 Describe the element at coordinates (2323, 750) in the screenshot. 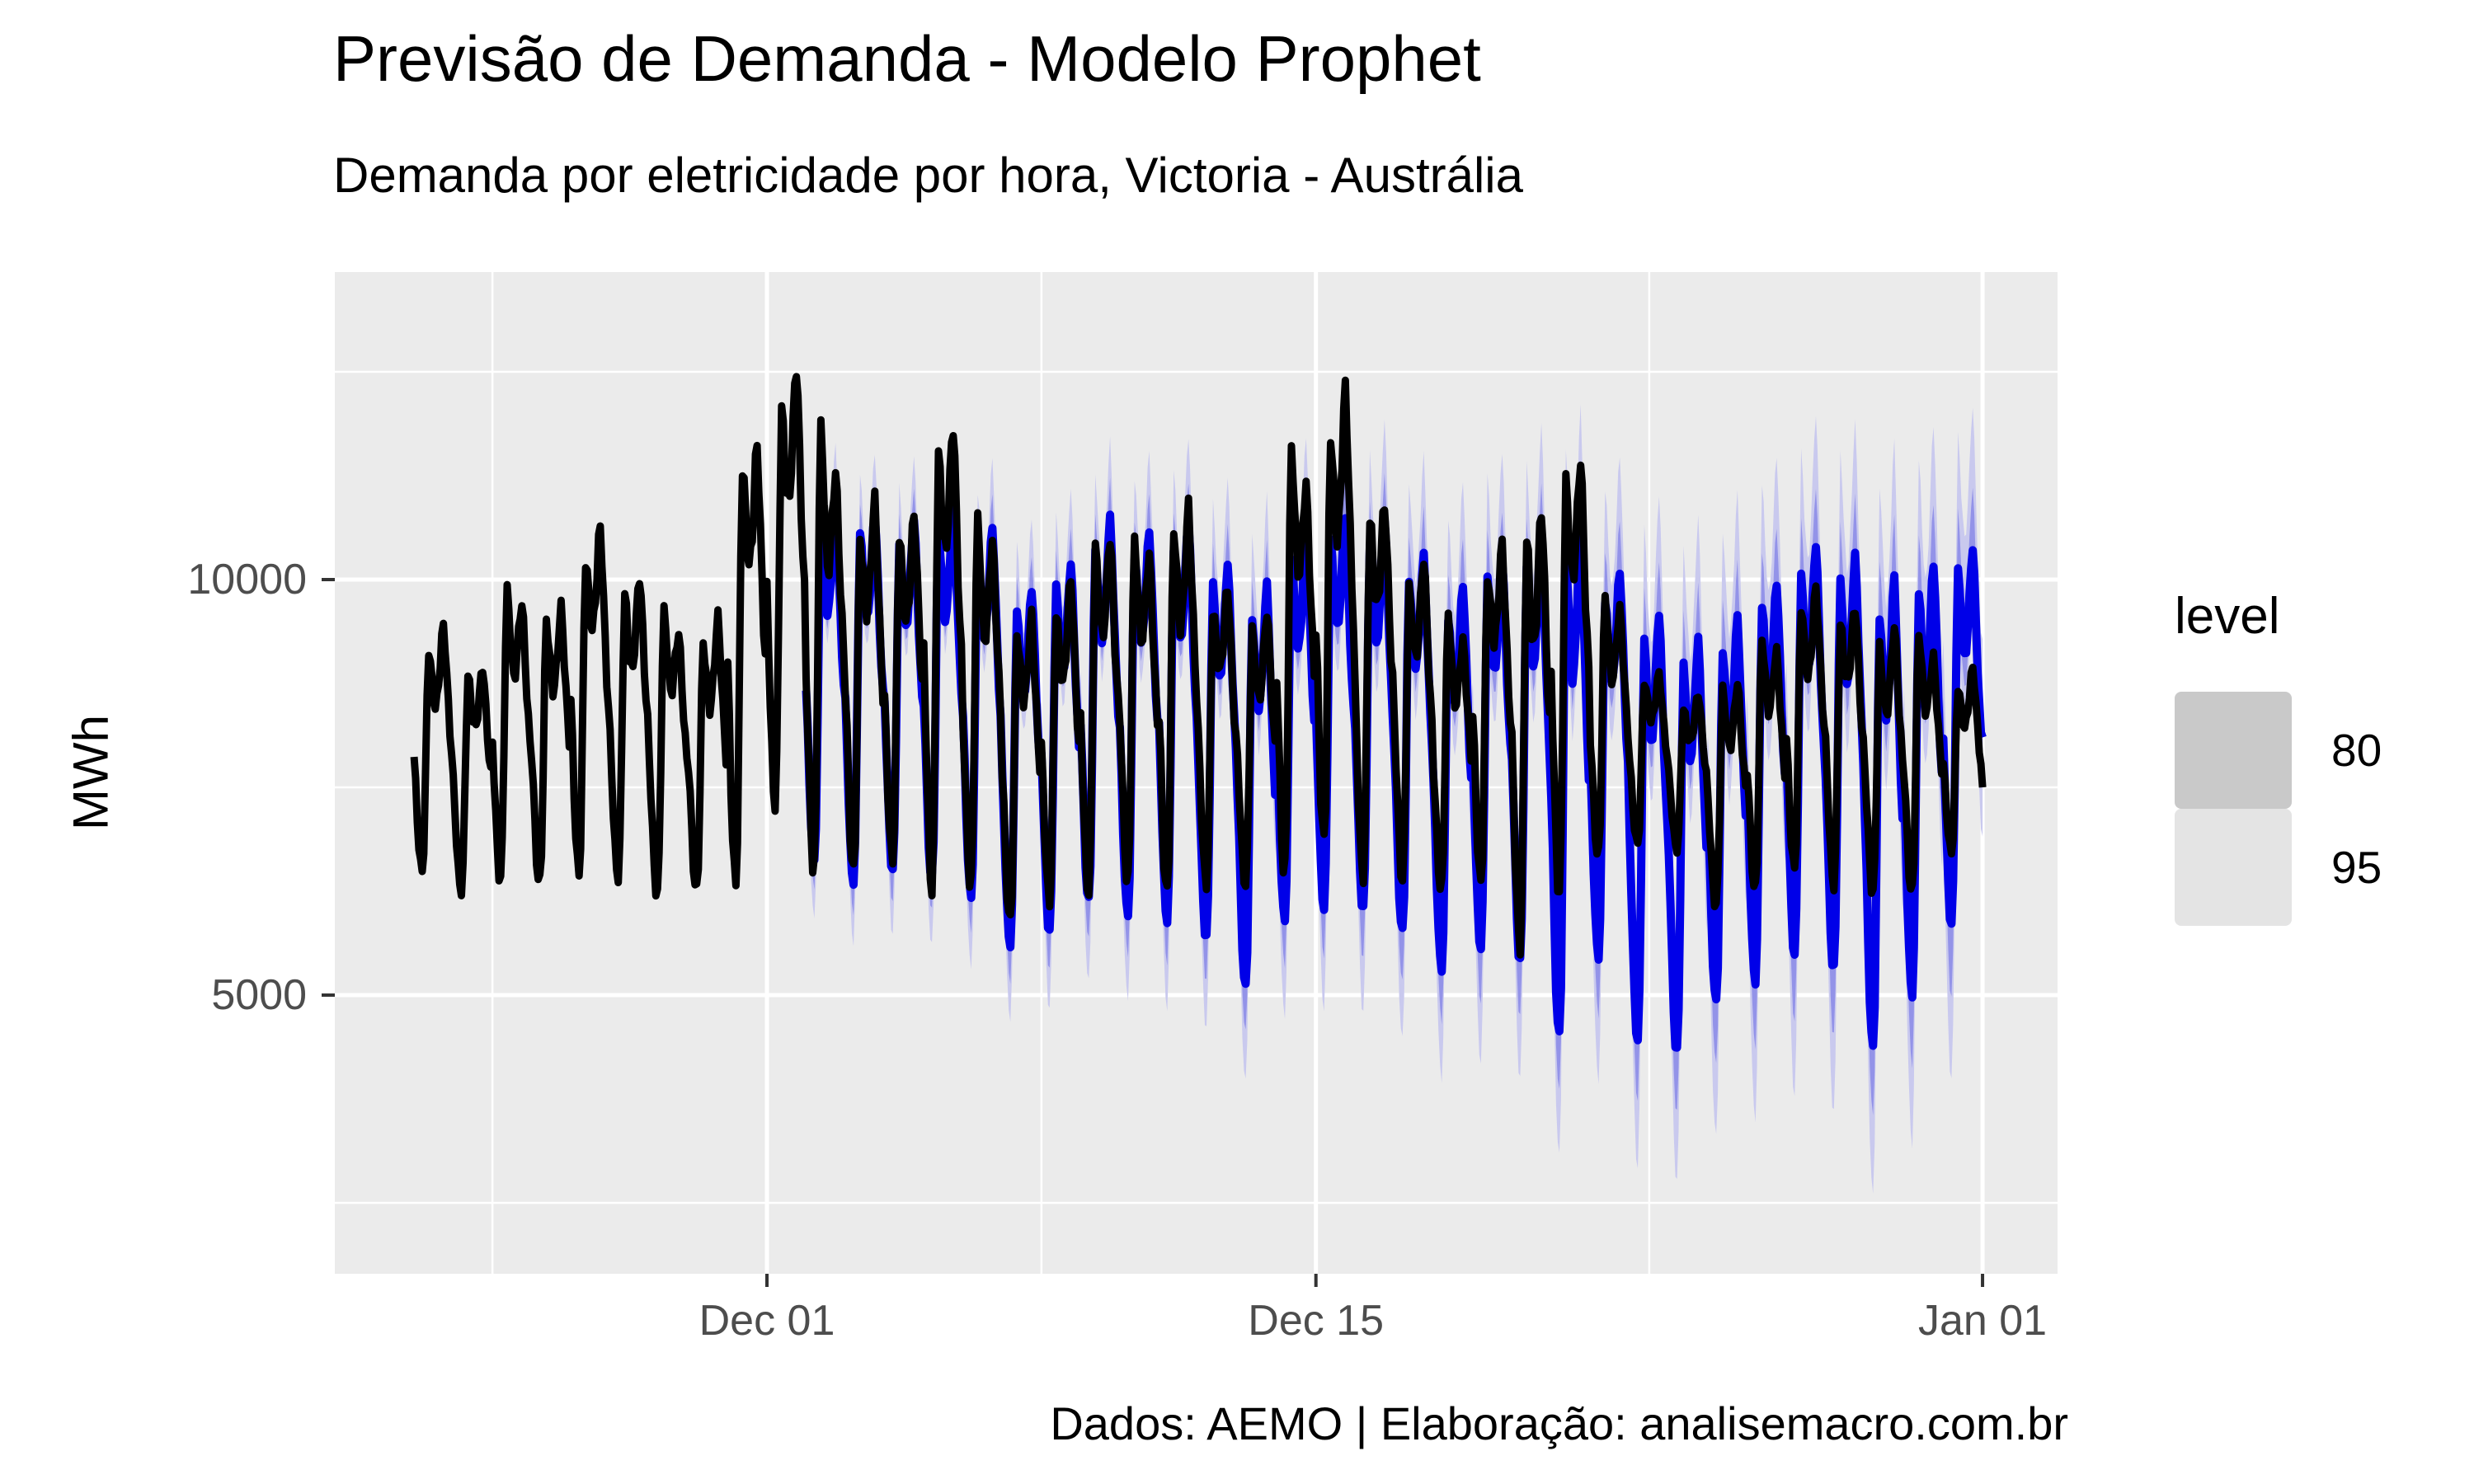

I see `legend-item-80: 80` at that location.